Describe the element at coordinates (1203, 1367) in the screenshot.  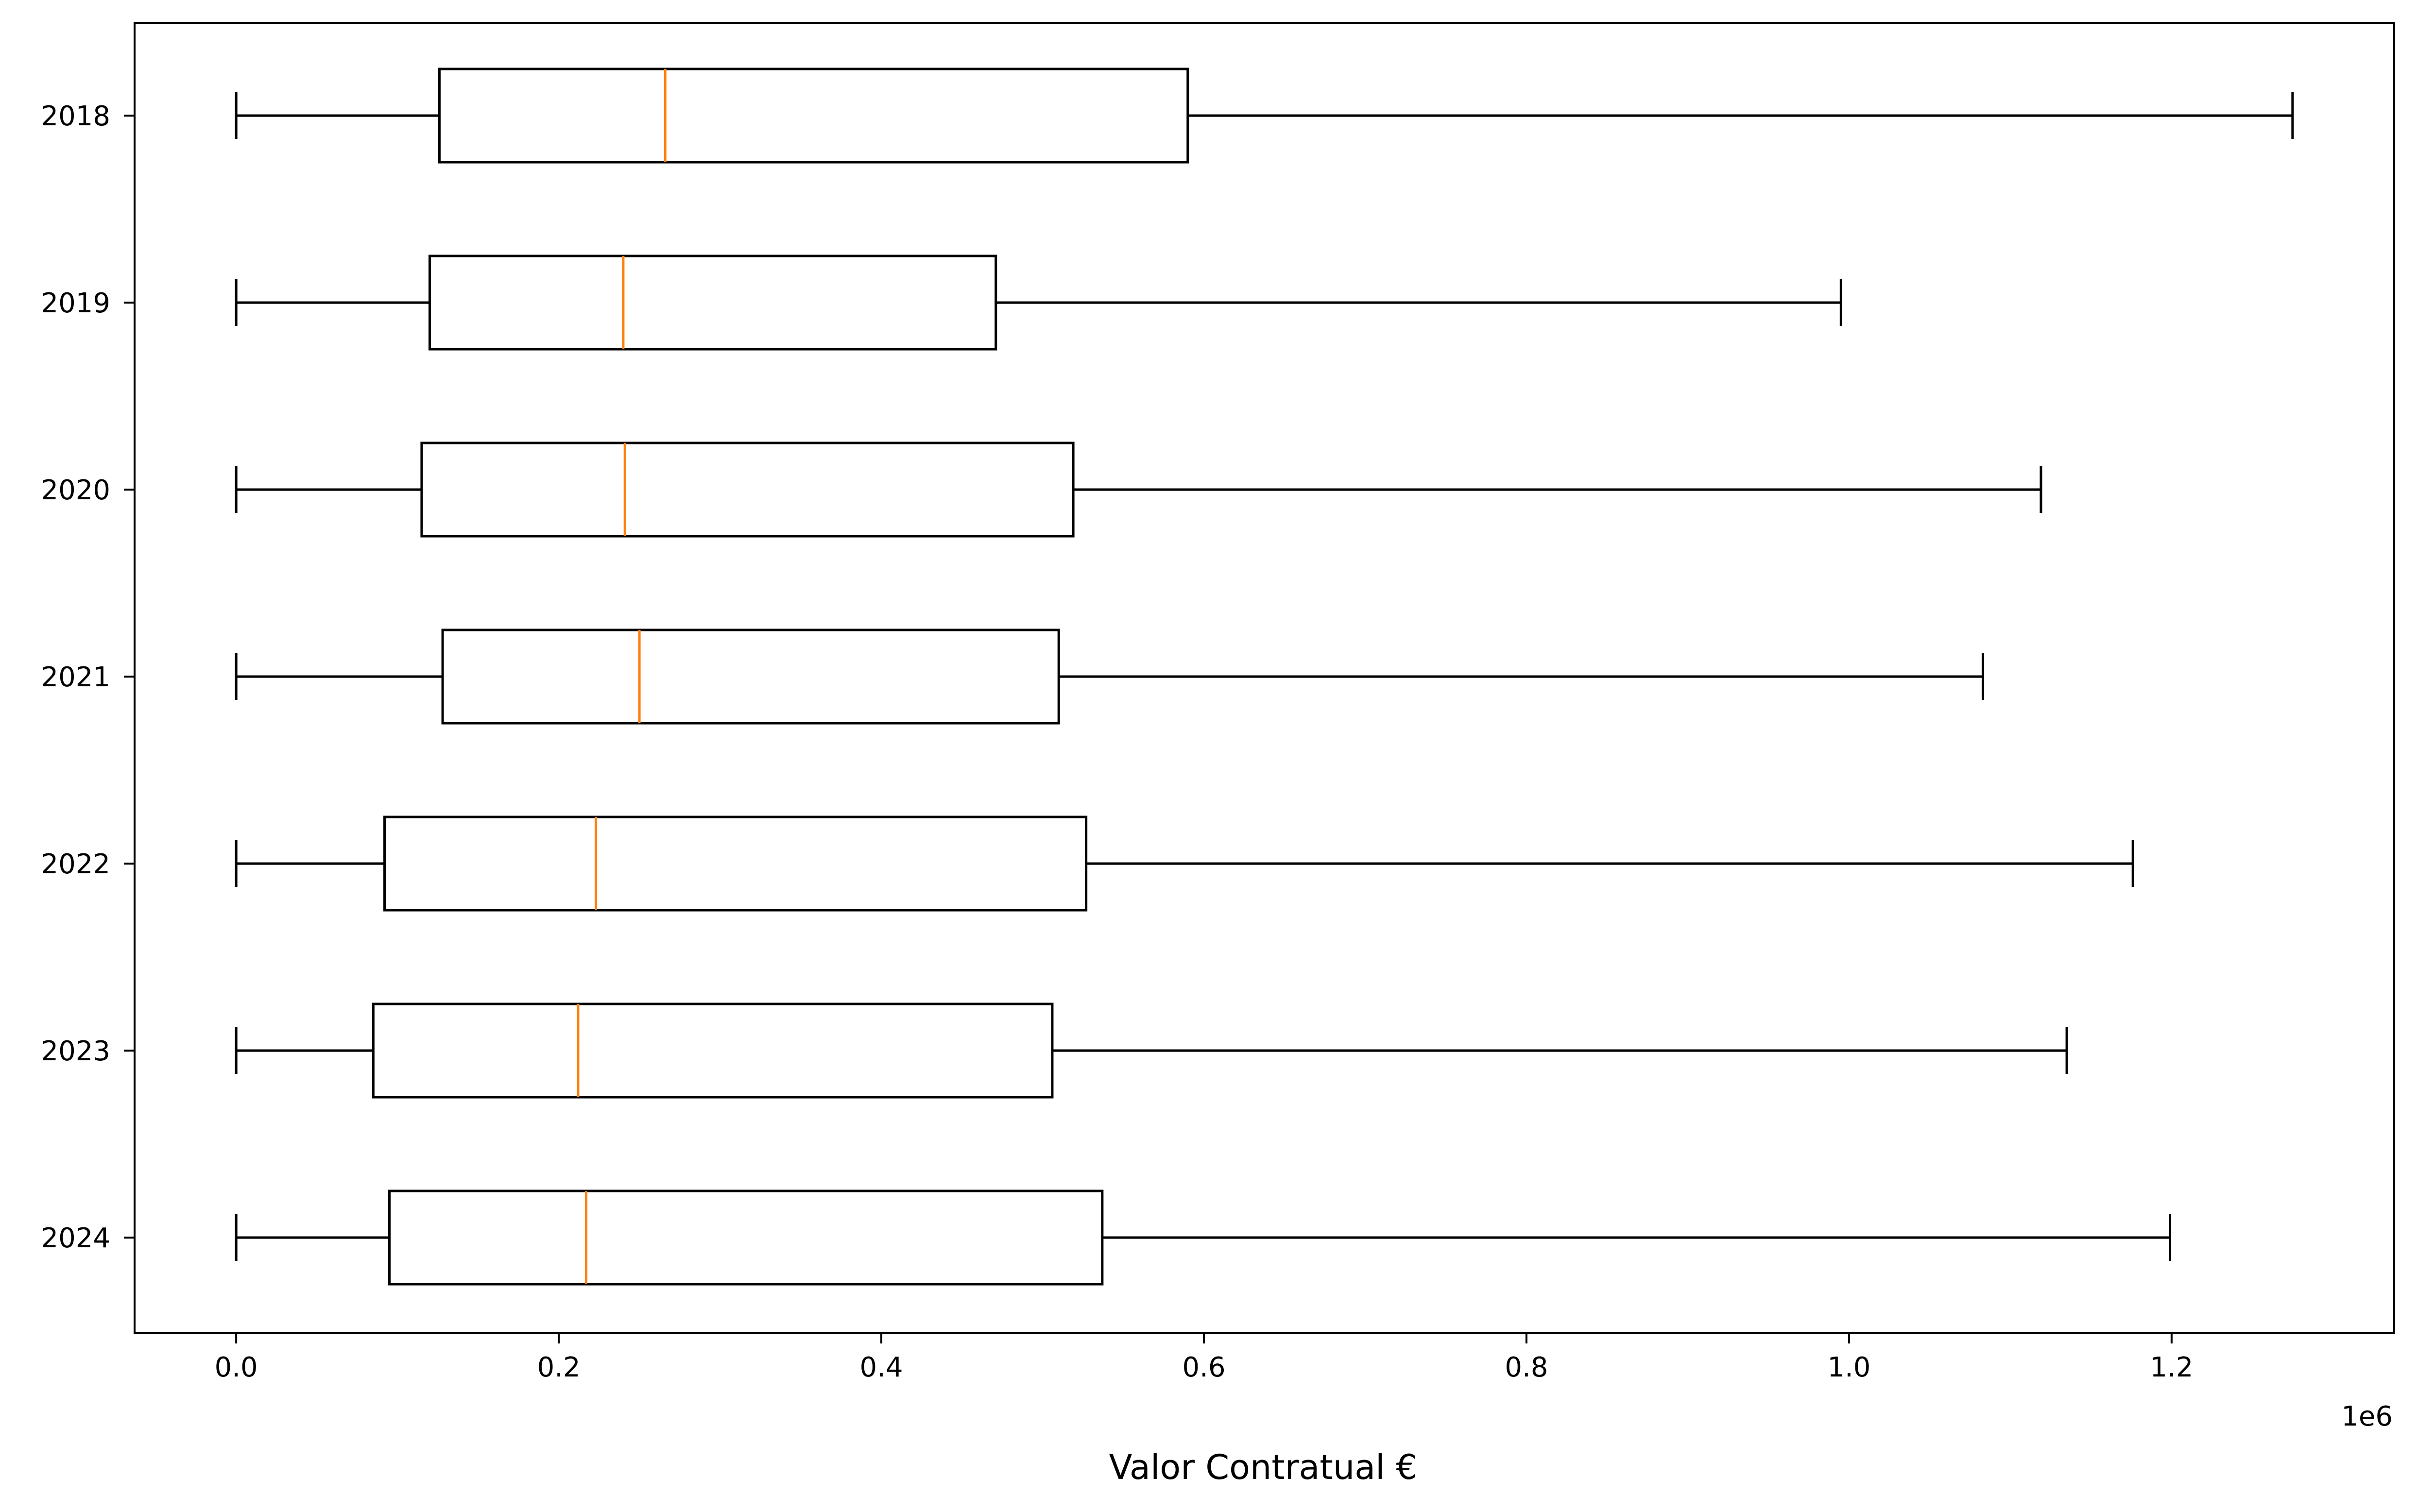
I see `x-tick-label: 0.6` at that location.